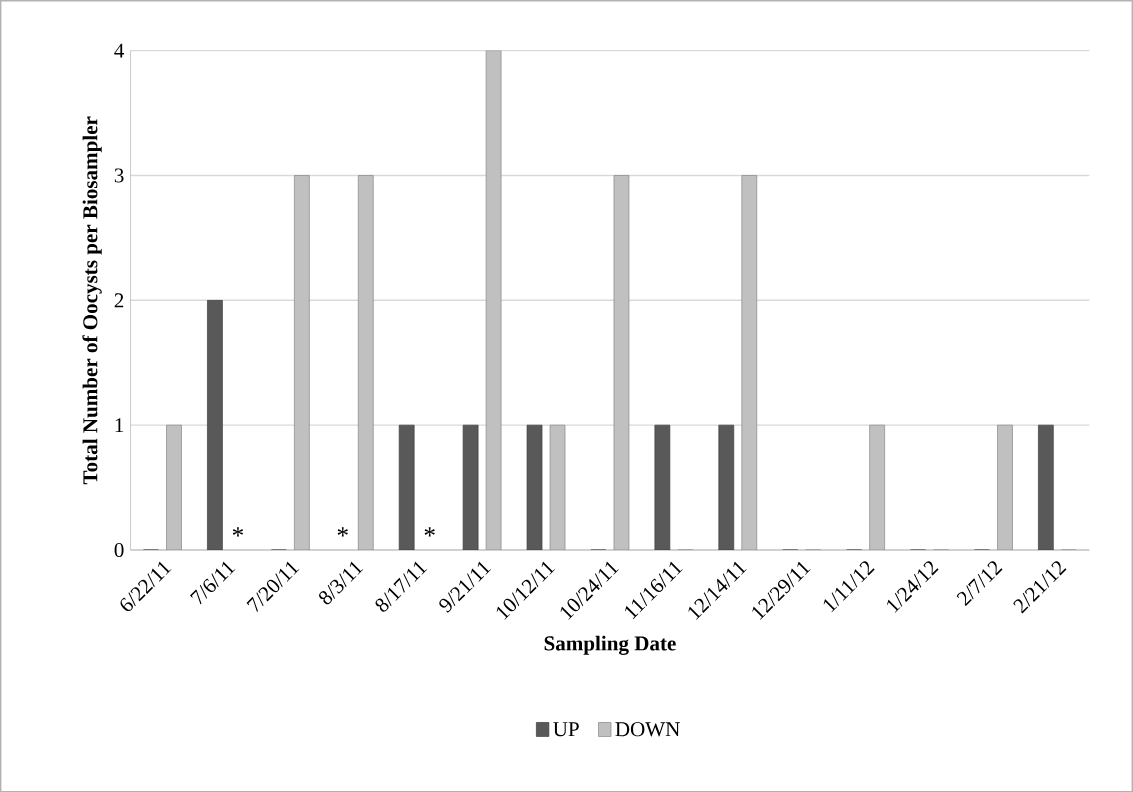  What do you see at coordinates (566, 729) in the screenshot?
I see `legend-label: UP` at bounding box center [566, 729].